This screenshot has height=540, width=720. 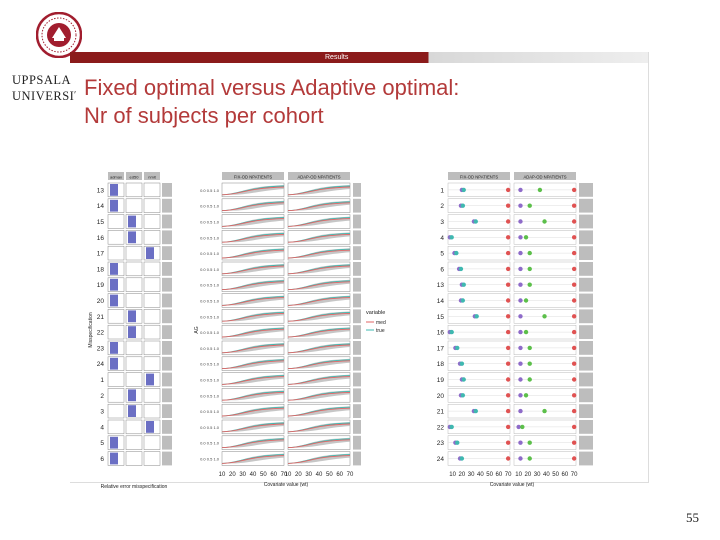 I want to click on row-label: 14, so click(x=101, y=206).